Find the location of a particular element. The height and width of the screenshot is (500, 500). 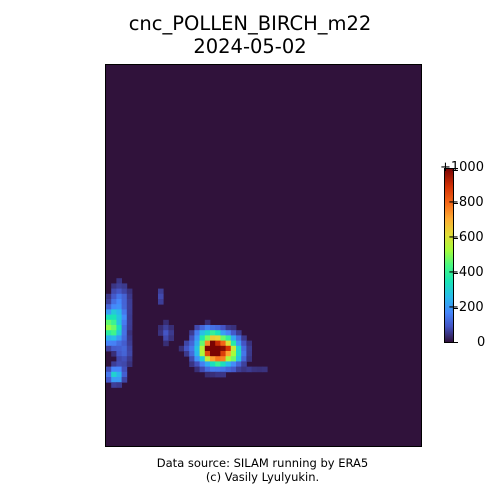

data-source-note: Data source: SILAM running by ERA5 is located at coordinates (262, 463).